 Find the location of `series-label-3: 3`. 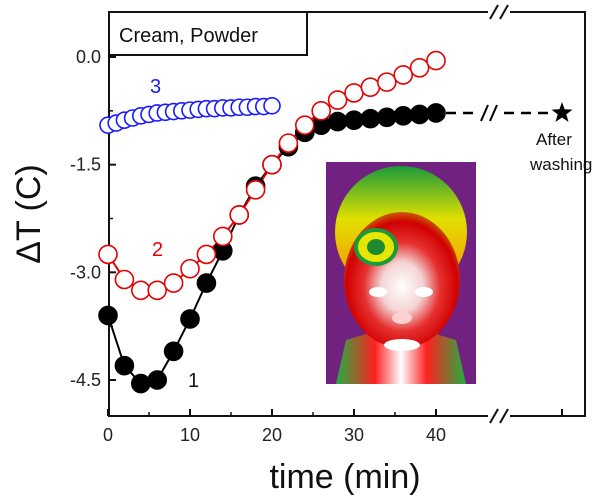

series-label-3: 3 is located at coordinates (155, 87).